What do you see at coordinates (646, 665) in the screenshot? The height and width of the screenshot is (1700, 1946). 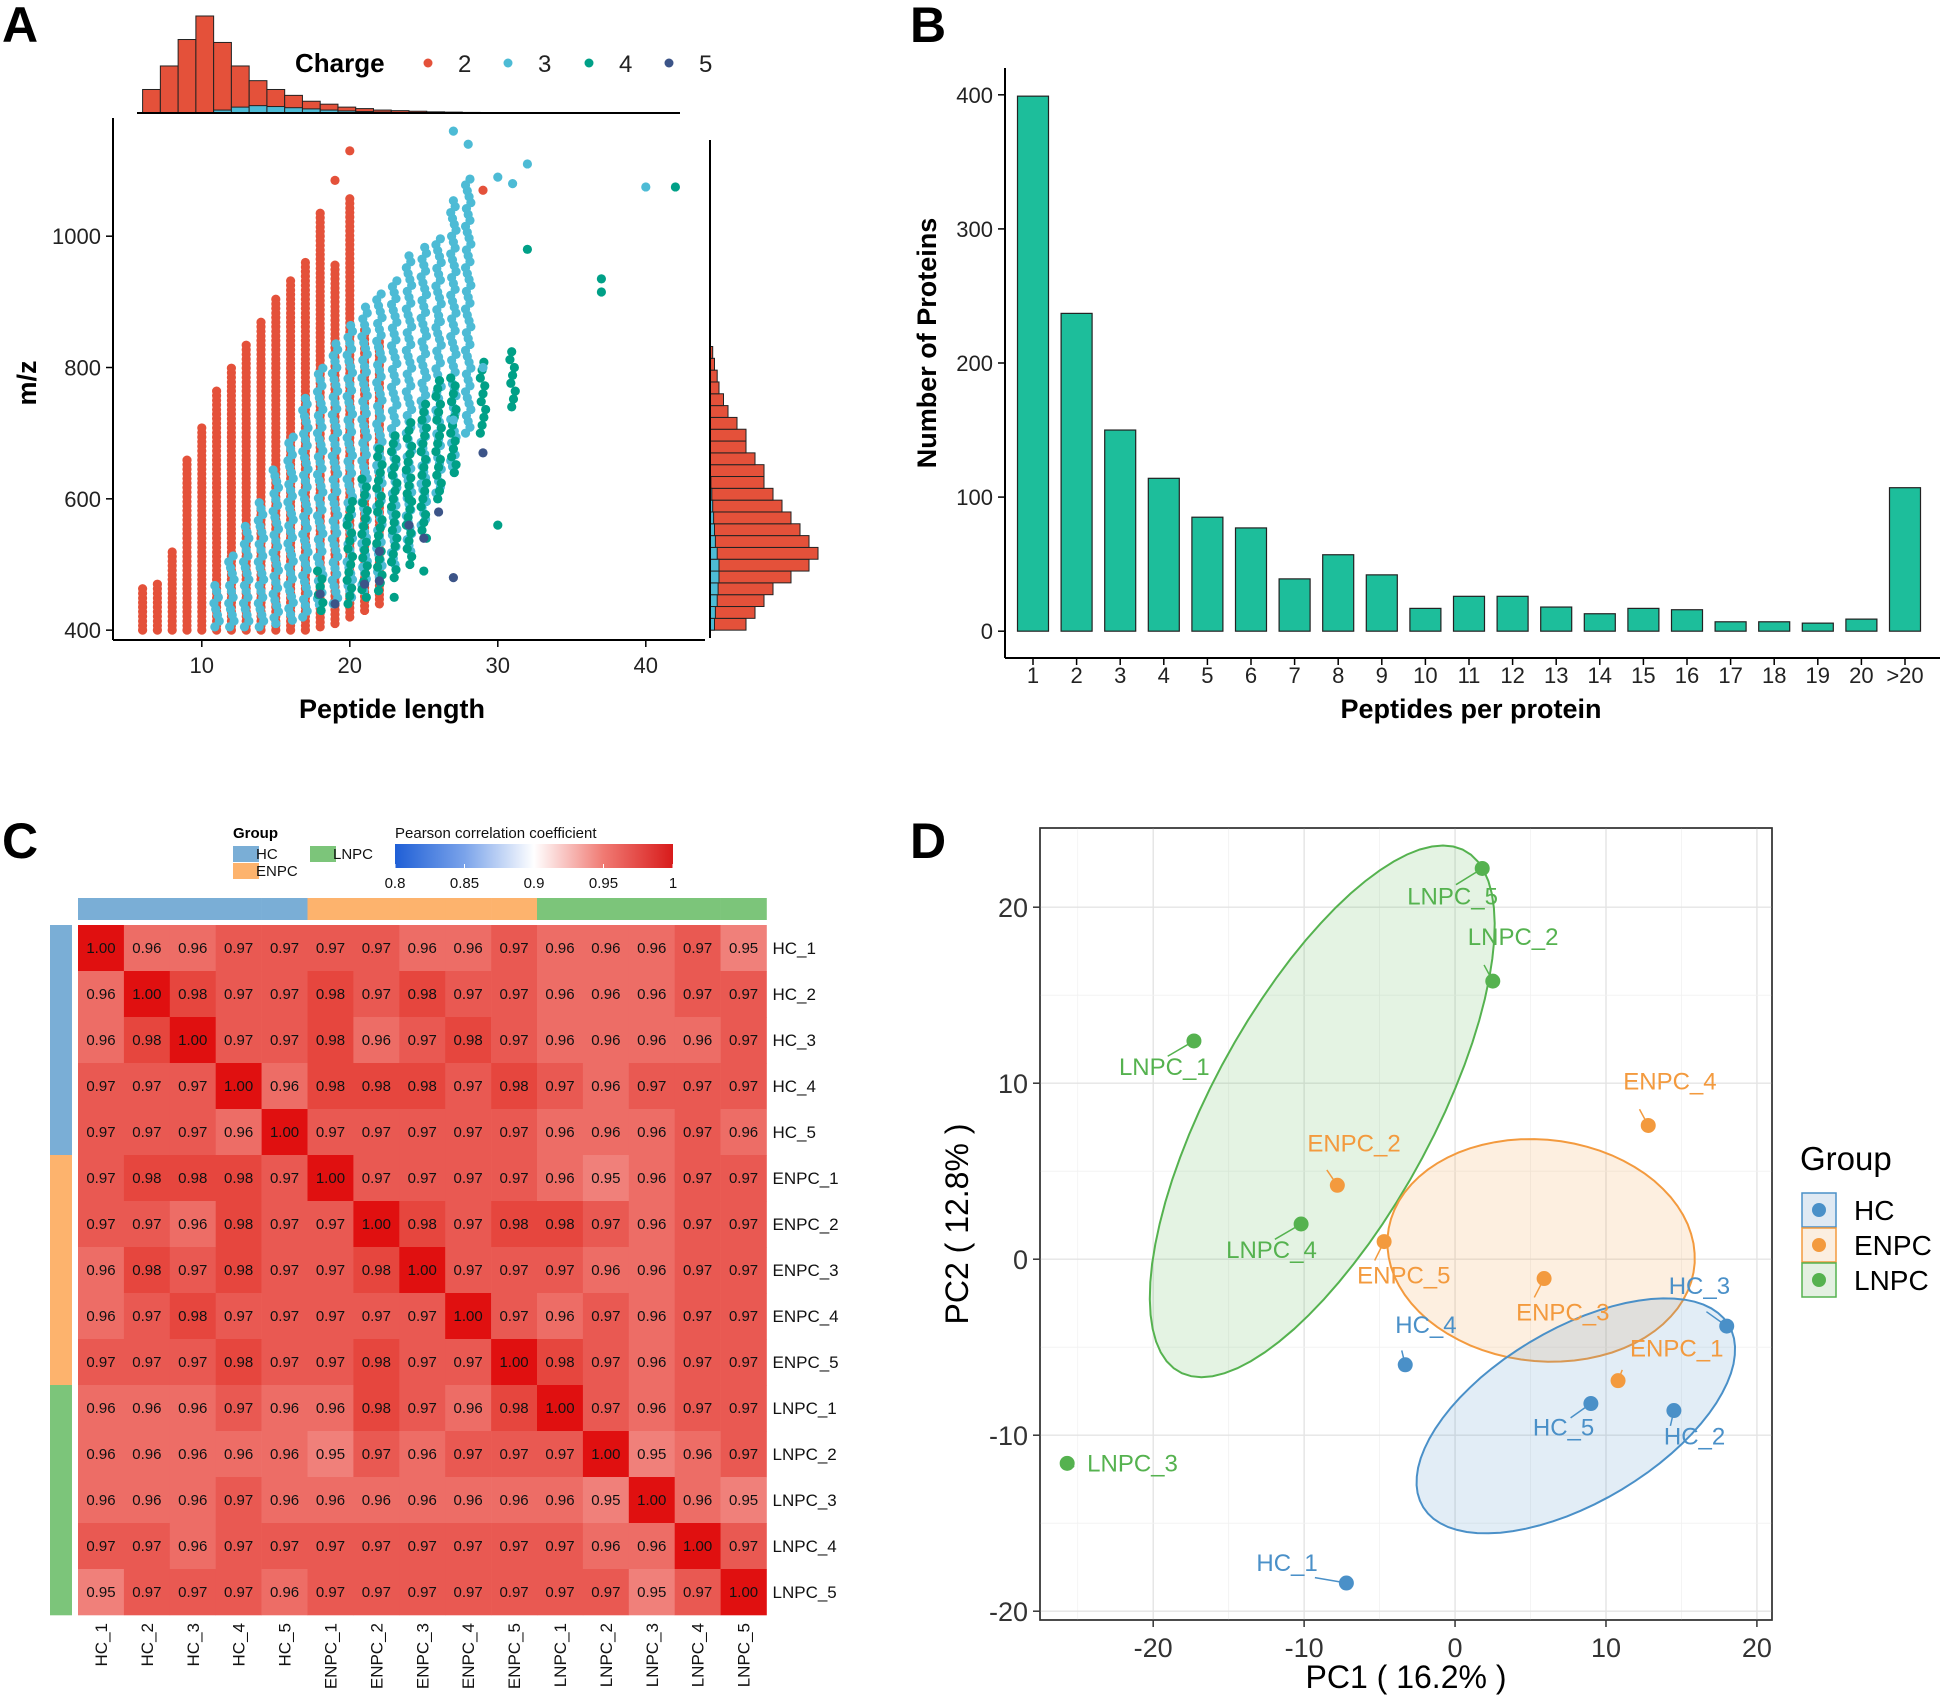 I see `x-tick-label: 40` at bounding box center [646, 665].